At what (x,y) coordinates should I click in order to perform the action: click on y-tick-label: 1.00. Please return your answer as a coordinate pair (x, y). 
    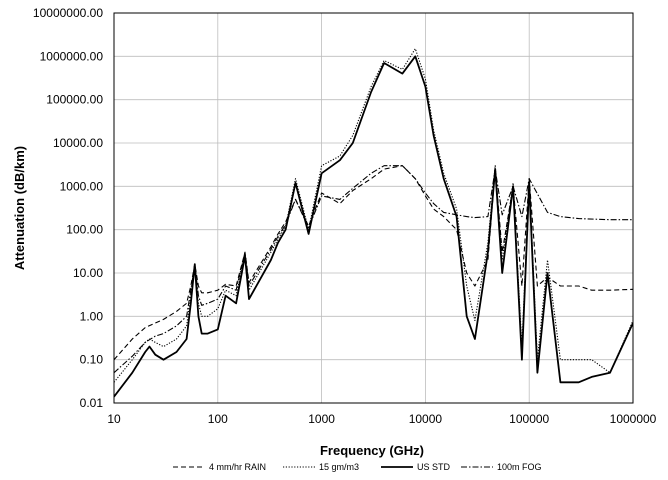
    Looking at the image, I should click on (92, 316).